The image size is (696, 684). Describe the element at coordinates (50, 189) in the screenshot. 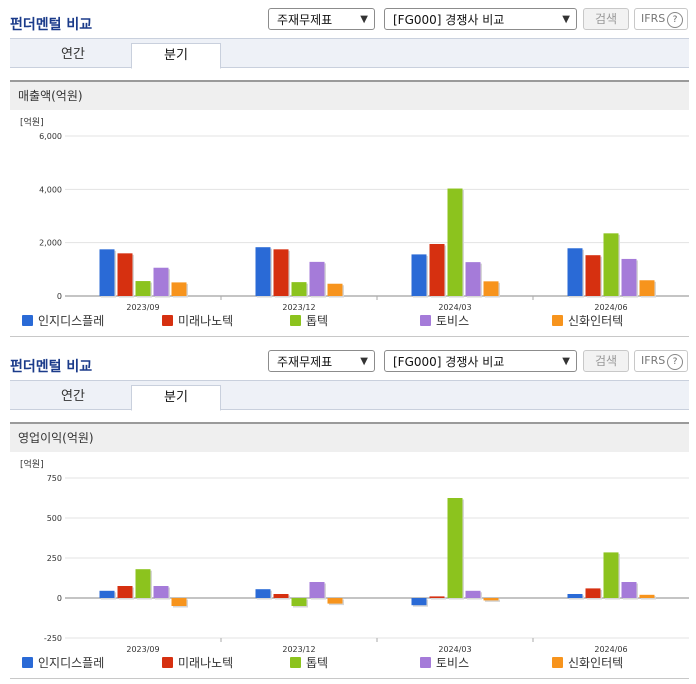

I see `y-tick-label: 4,000` at that location.